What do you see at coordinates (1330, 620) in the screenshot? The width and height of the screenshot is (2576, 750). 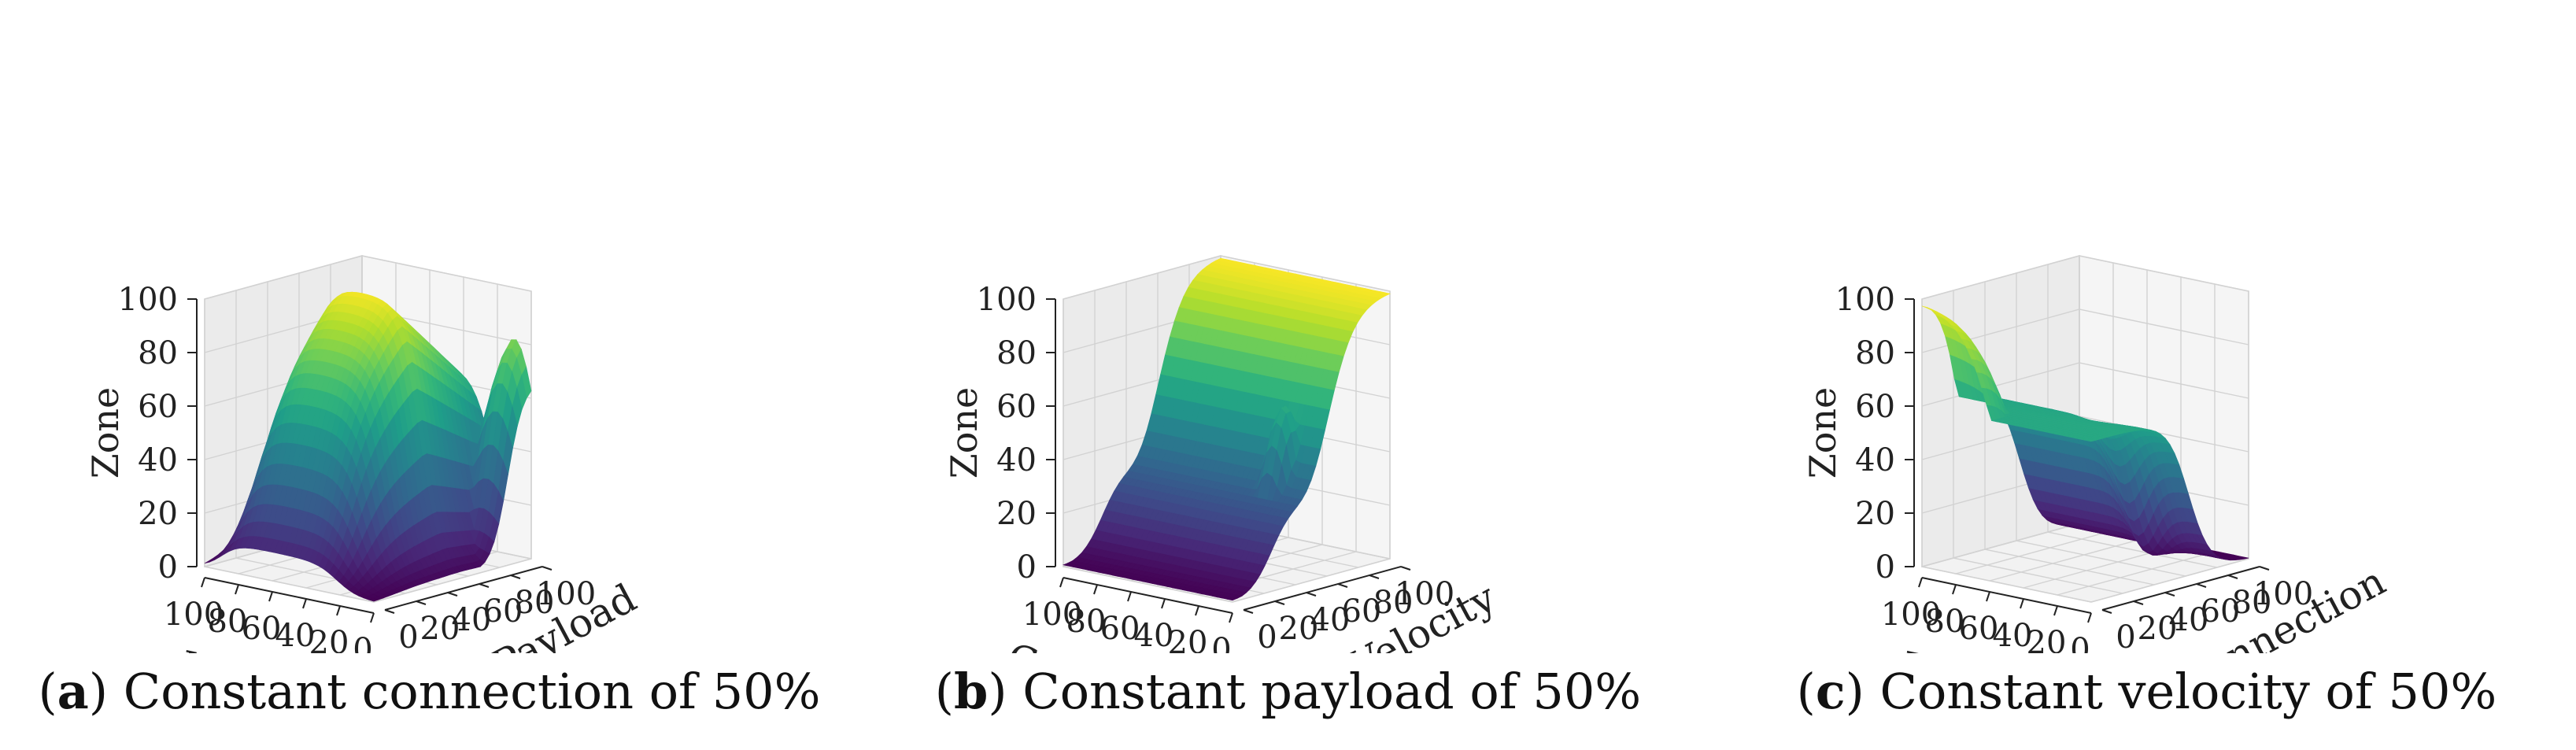 I see `chart-b-y-tick-label: 40` at bounding box center [1330, 620].